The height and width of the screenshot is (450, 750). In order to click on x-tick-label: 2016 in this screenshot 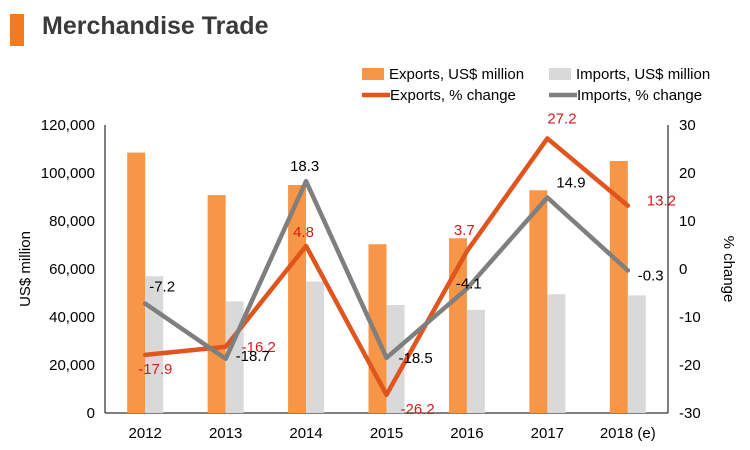, I will do `click(466, 433)`.